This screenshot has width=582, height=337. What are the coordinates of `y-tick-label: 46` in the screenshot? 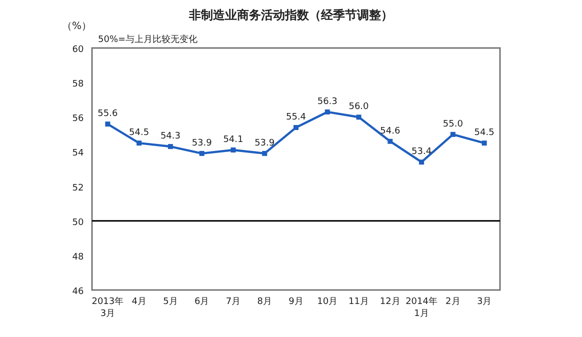 It's located at (78, 292).